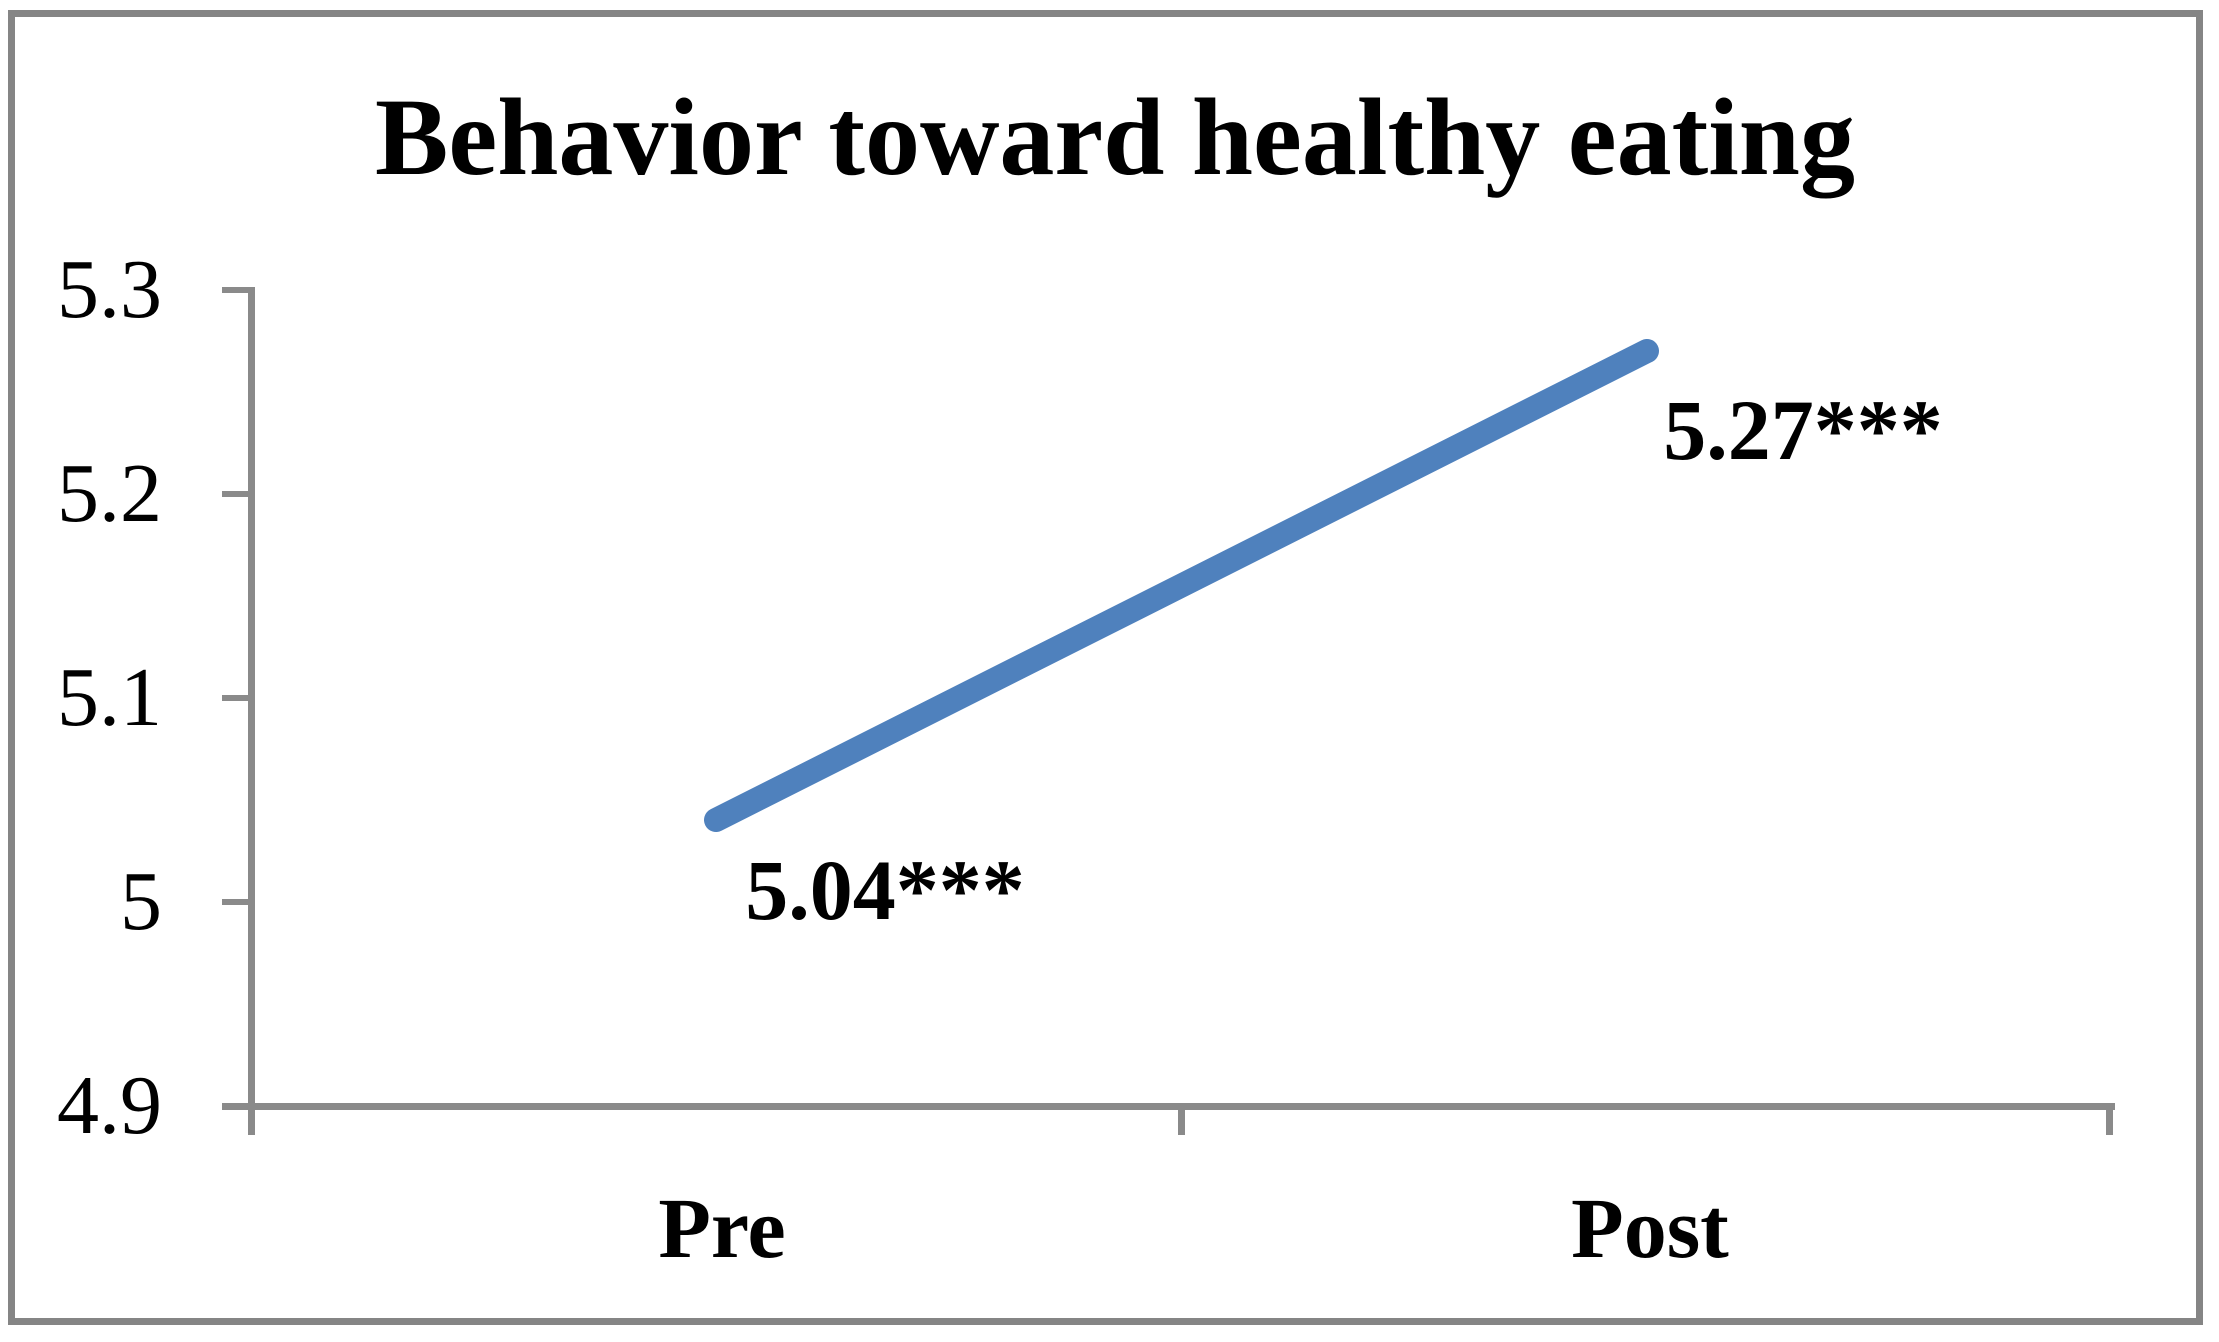 This screenshot has height=1342, width=2219. I want to click on chart-title: Behavior toward healthy eating, so click(1115, 137).